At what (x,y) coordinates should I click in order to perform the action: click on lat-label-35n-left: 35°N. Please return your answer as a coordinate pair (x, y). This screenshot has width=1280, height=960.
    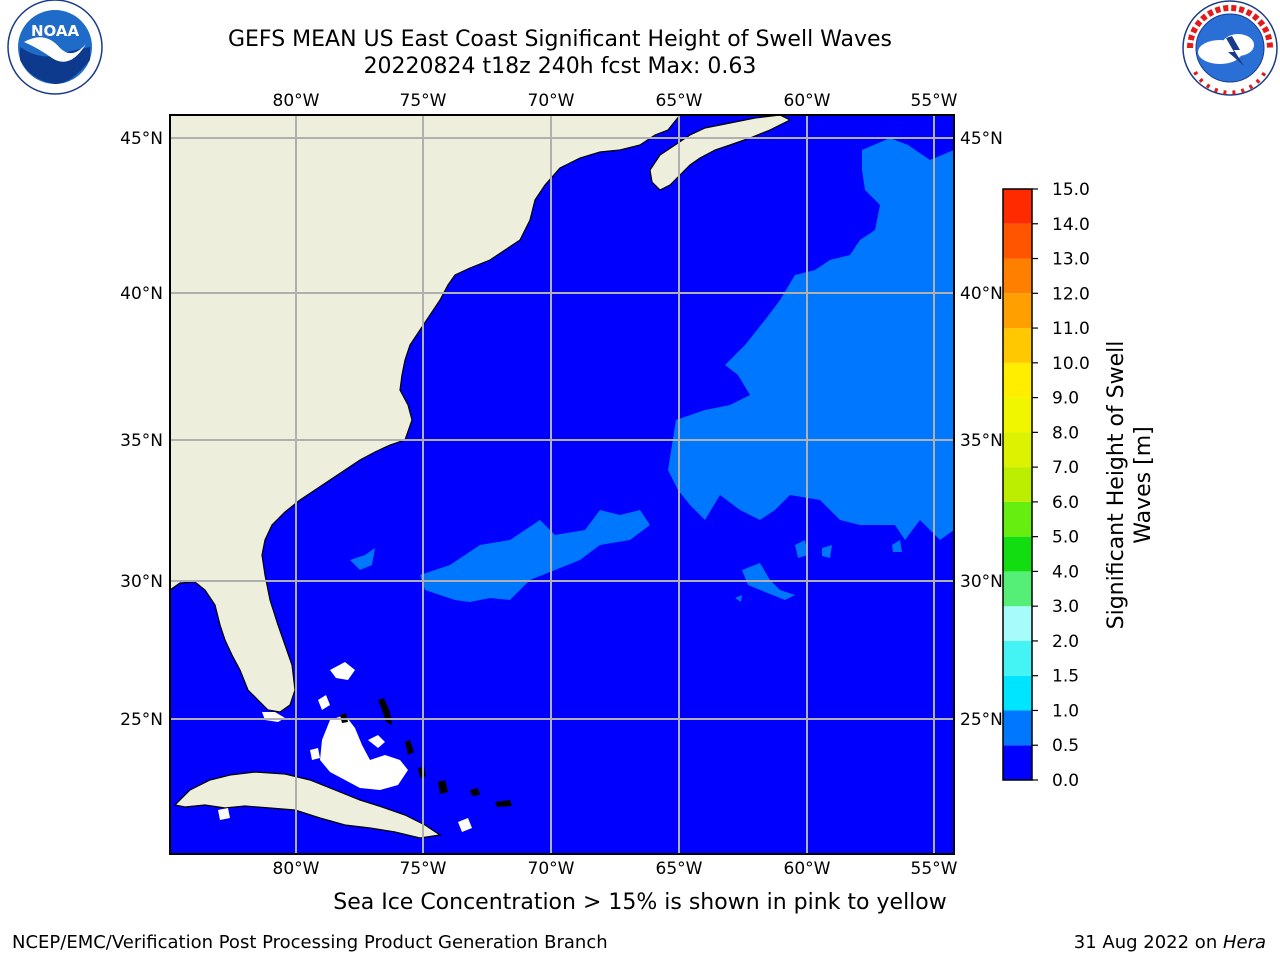
    Looking at the image, I should click on (141, 441).